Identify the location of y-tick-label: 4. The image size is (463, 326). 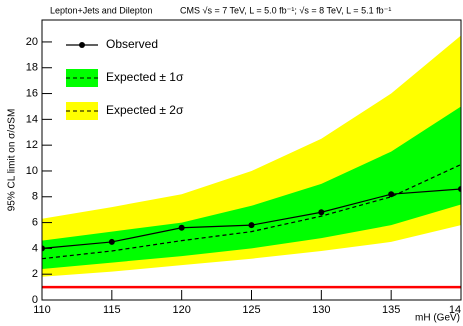
(35, 248).